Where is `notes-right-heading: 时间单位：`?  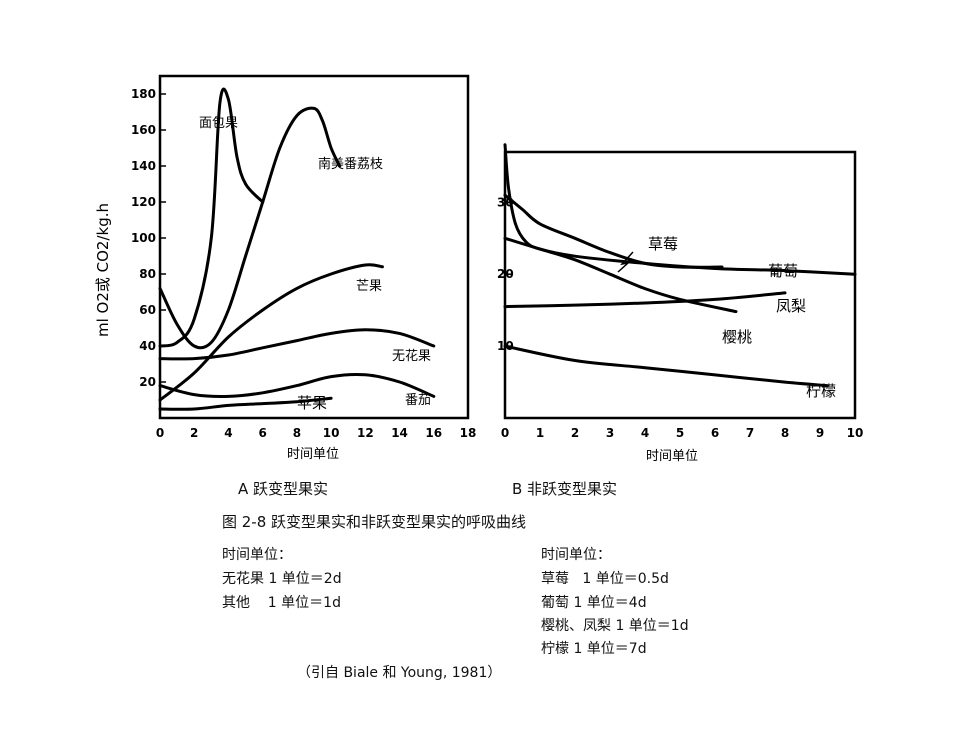
notes-right-heading: 时间单位： is located at coordinates (576, 555).